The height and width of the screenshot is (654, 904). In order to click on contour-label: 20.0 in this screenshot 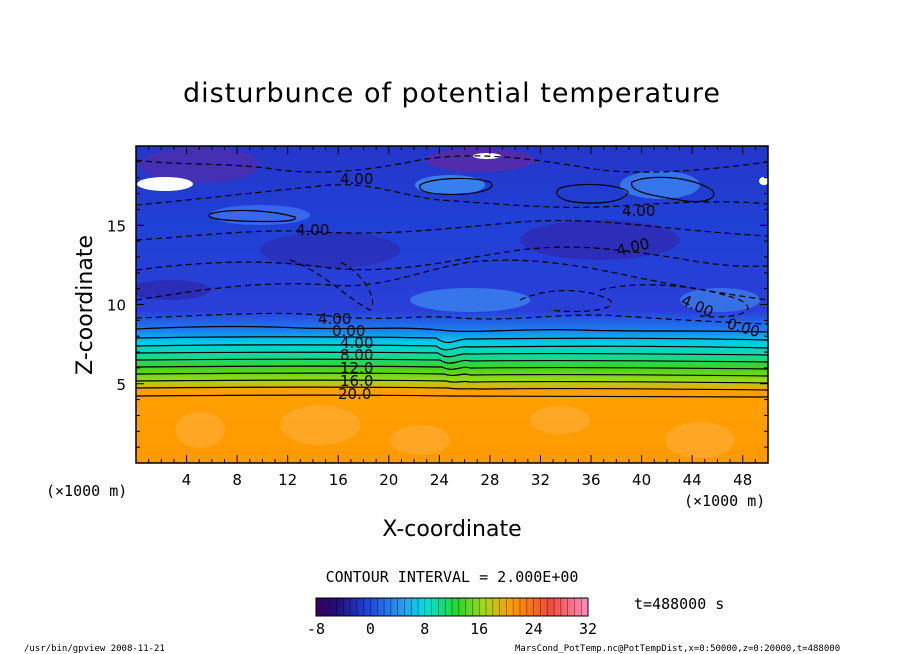, I will do `click(354, 394)`.